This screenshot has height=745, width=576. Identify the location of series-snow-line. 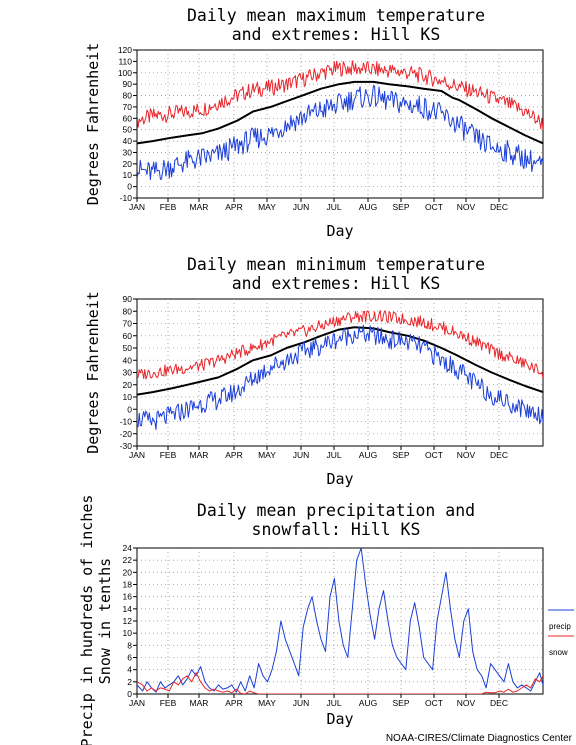
(340, 683).